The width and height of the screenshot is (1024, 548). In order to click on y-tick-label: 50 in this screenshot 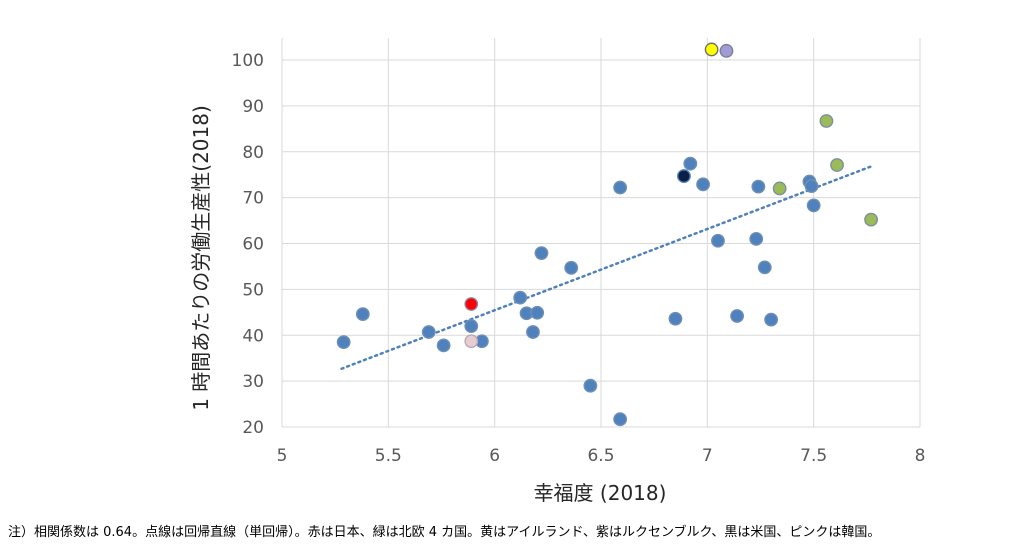, I will do `click(253, 290)`.